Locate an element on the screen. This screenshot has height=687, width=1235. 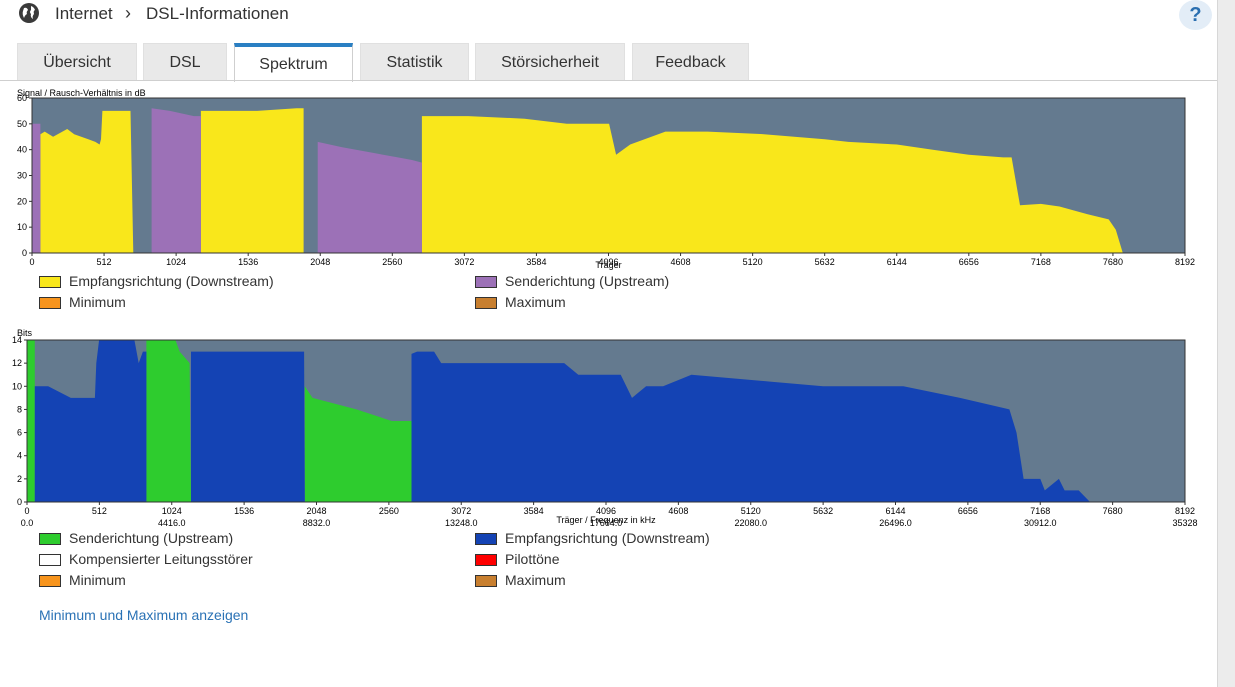
legend-minimum: Minimum is located at coordinates (82, 302).